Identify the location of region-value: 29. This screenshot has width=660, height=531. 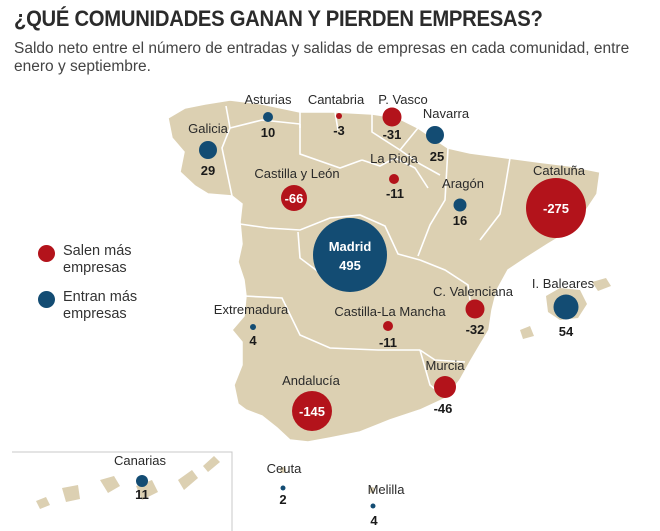
(208, 170).